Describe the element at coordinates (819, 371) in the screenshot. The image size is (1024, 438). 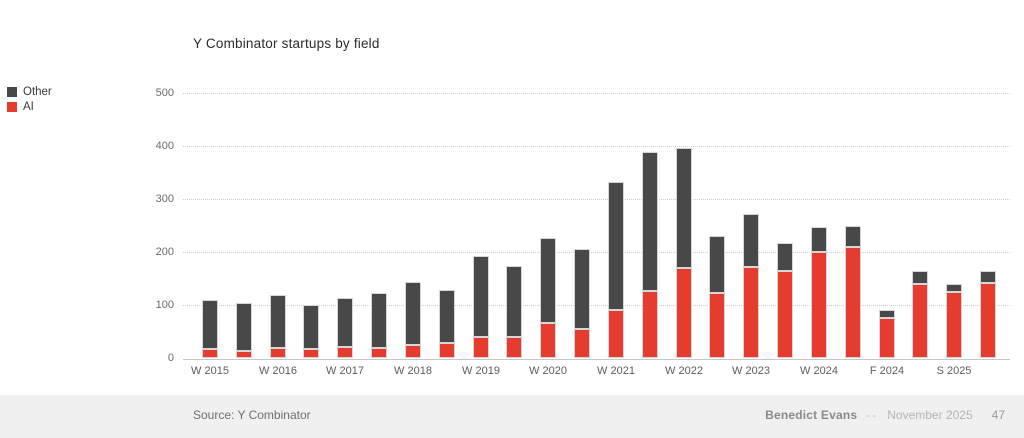
I see `x-axis-tick-label: W 2024` at that location.